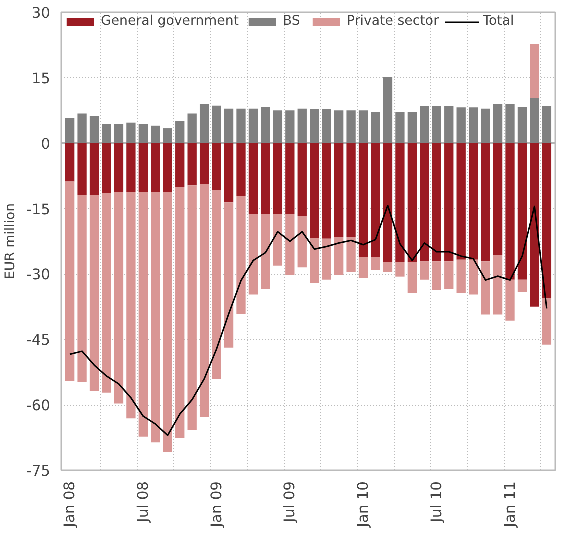 This screenshot has height=537, width=570. I want to click on y-axis-title: EUR million, so click(11, 241).